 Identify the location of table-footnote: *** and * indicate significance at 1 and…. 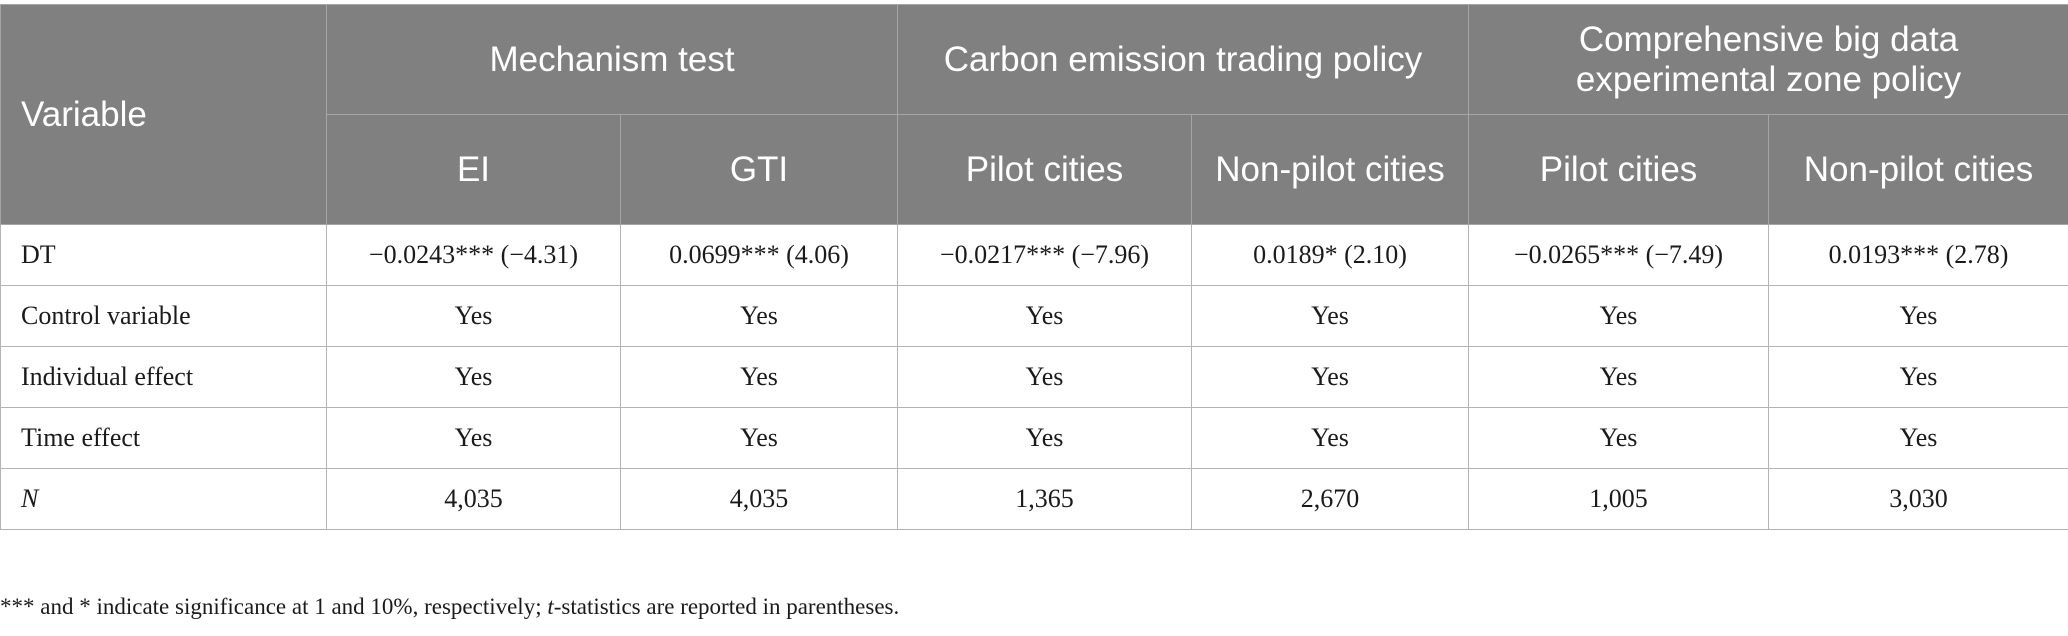
(449, 607).